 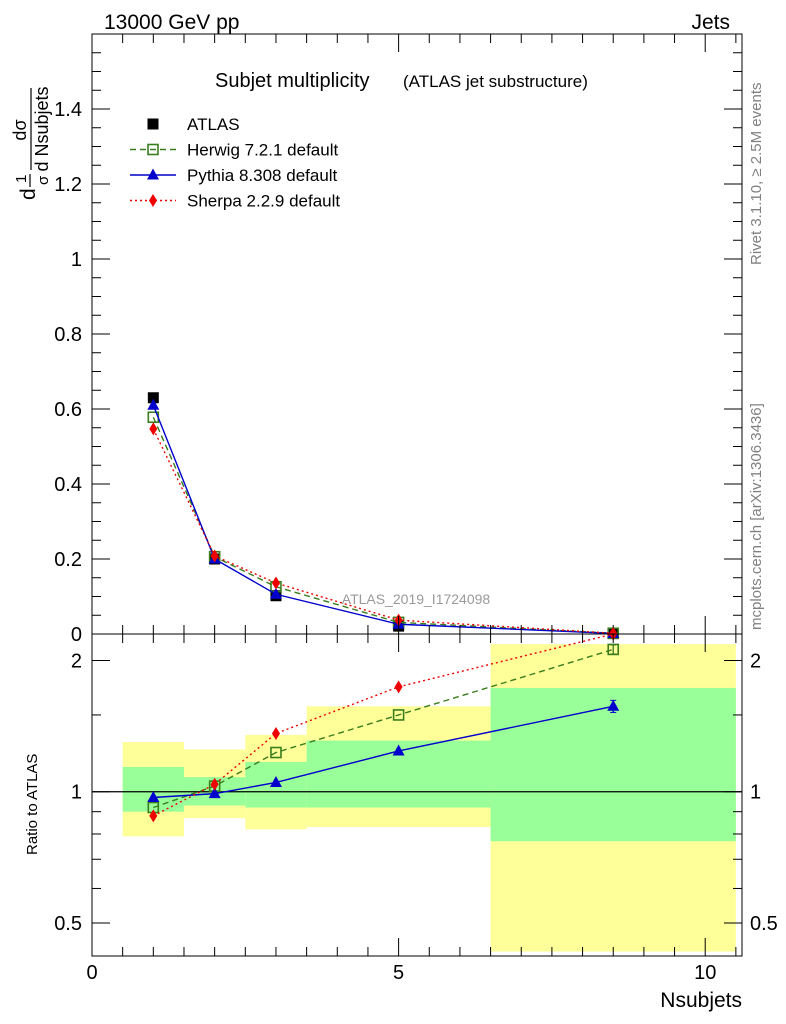 I want to click on legend-label: ATLAS, so click(x=213, y=124).